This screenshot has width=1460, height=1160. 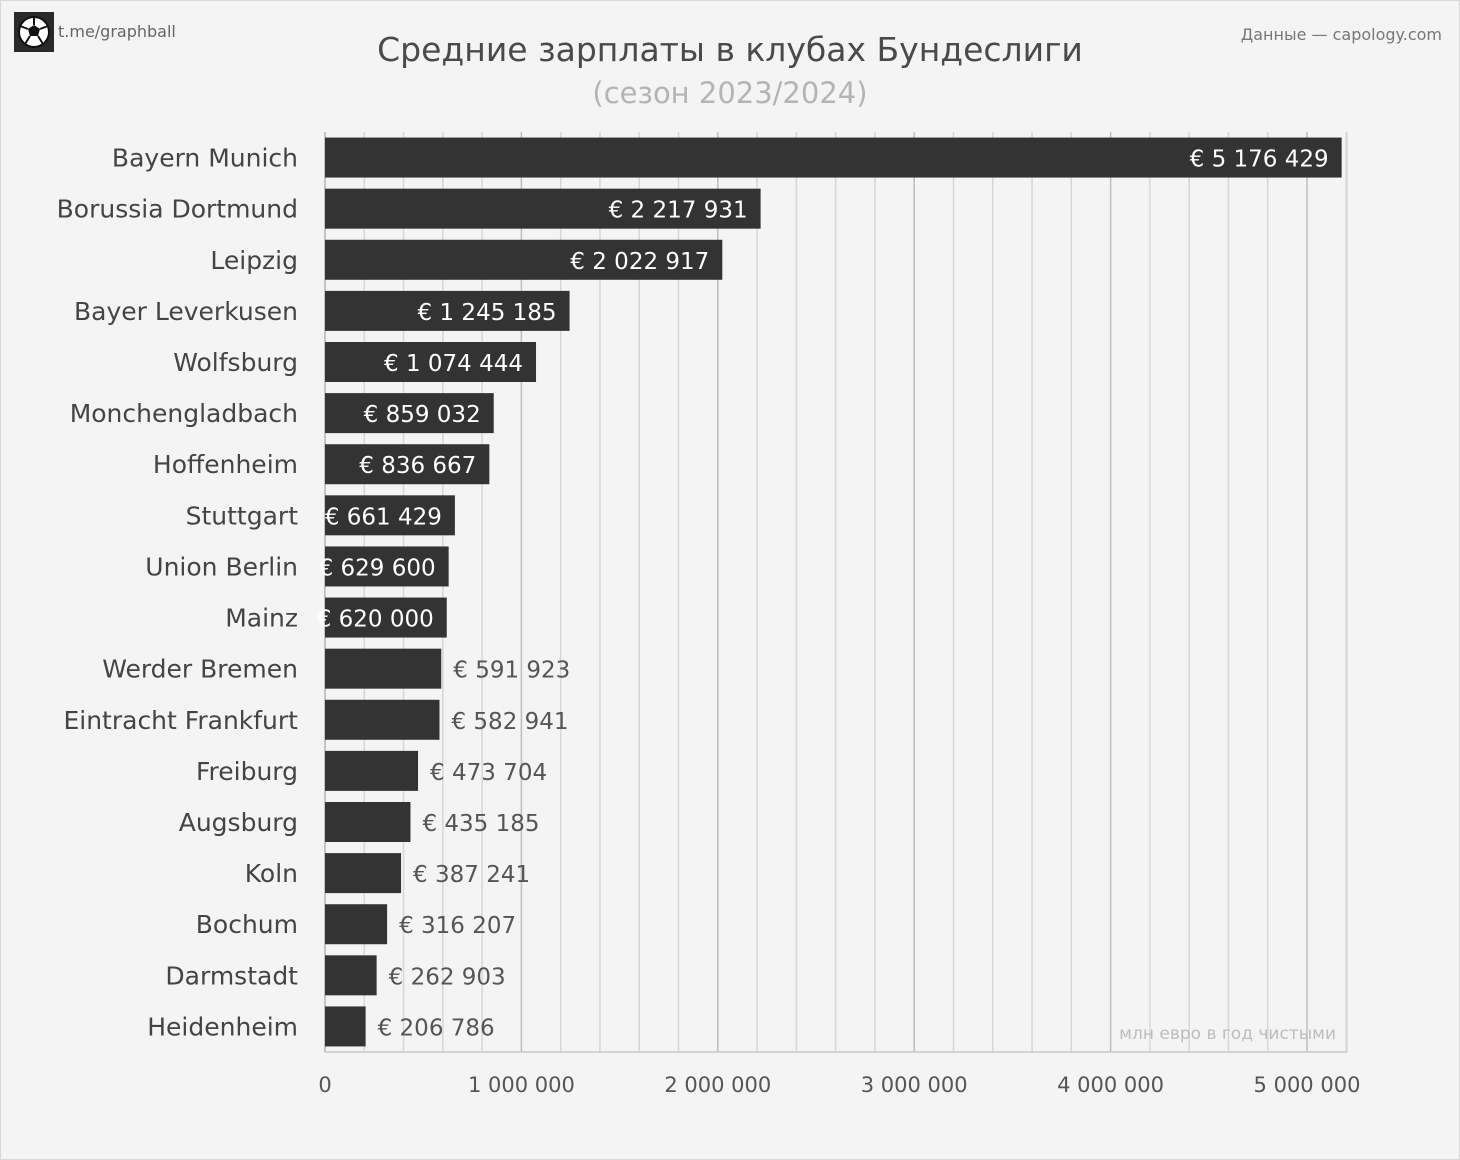 I want to click on category-label: Eintracht Frankfurt, so click(x=180, y=720).